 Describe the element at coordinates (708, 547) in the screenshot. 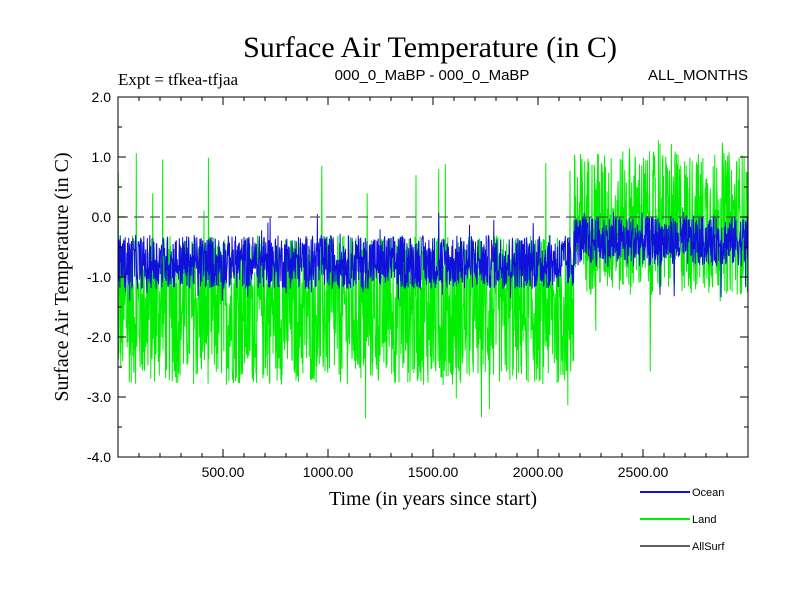

I see `legend-label-allsurf: AllSurf` at that location.